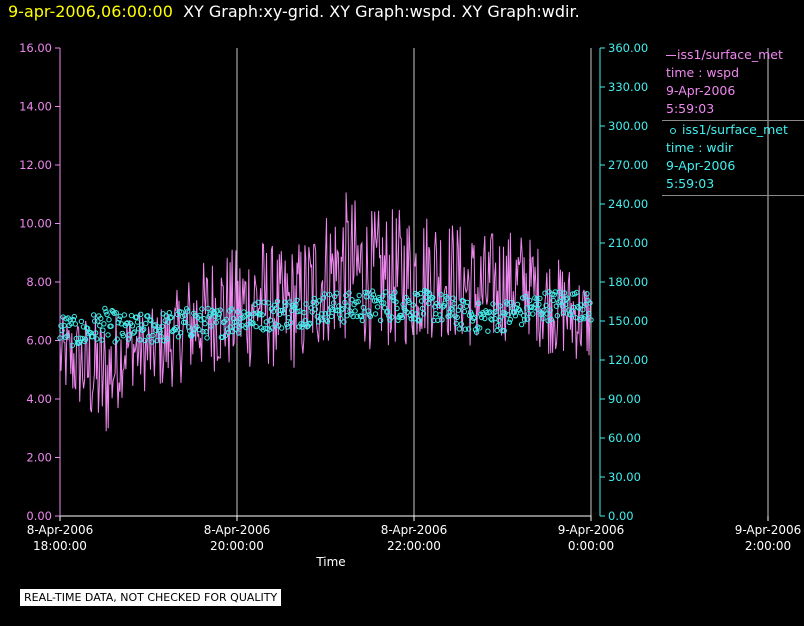 This screenshot has height=626, width=804. Describe the element at coordinates (39, 399) in the screenshot. I see `left-y-tick-label: 4.00` at that location.